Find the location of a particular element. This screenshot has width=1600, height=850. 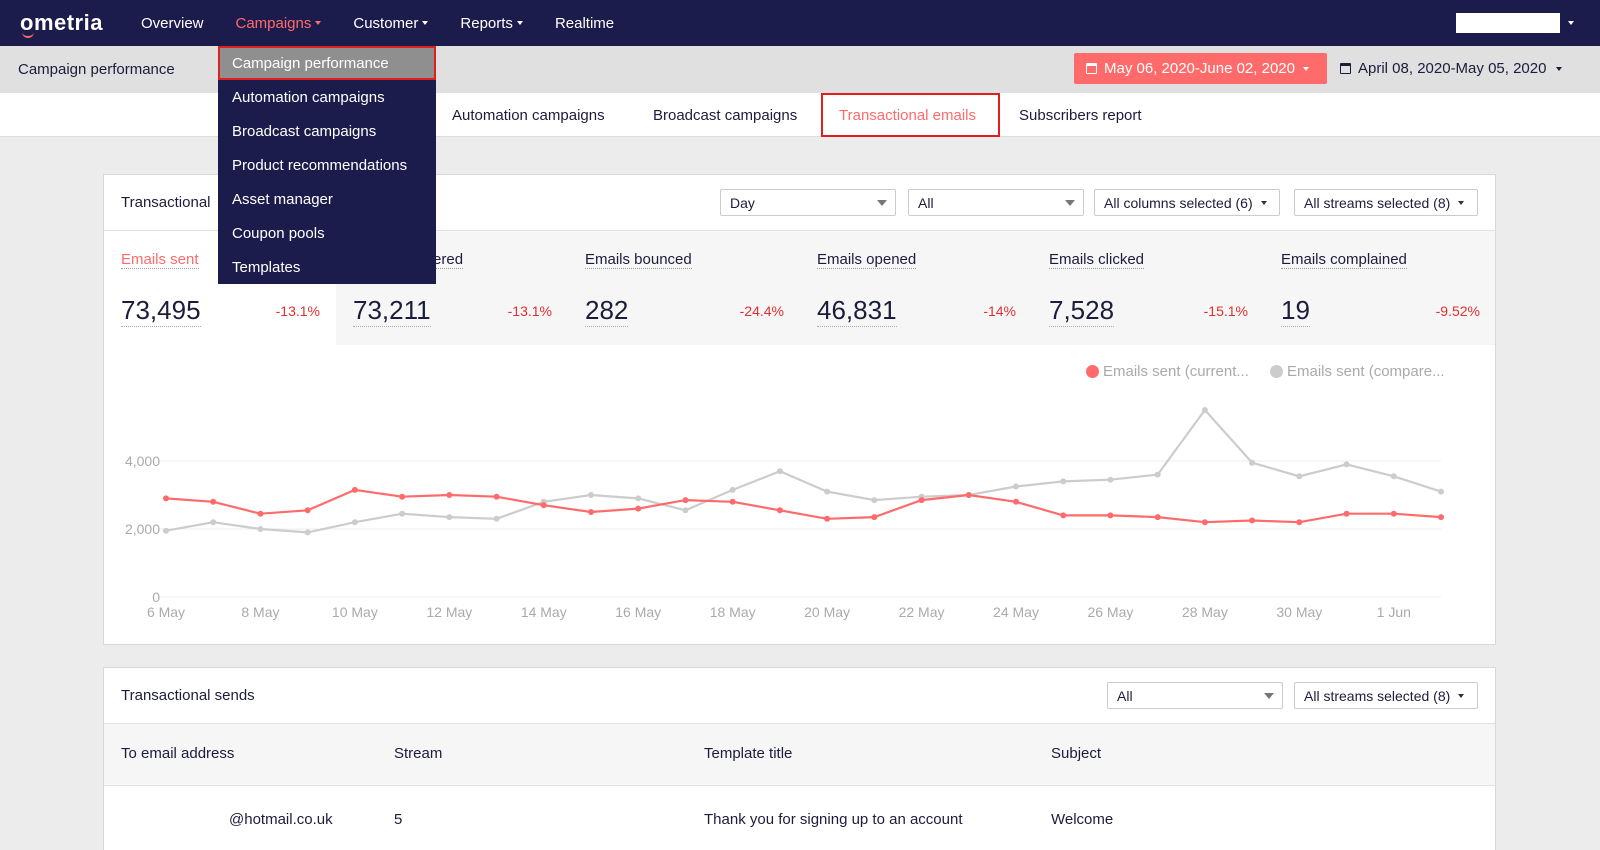

tab-subscribers-report: Subscribers report is located at coordinates (1080, 115).